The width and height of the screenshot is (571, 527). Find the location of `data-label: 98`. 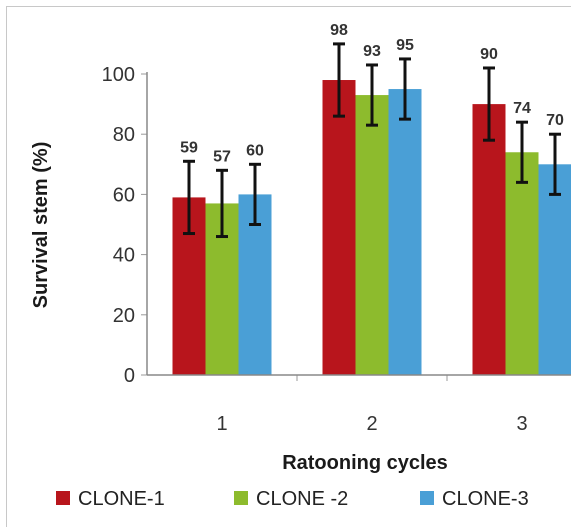

data-label: 98 is located at coordinates (339, 30).